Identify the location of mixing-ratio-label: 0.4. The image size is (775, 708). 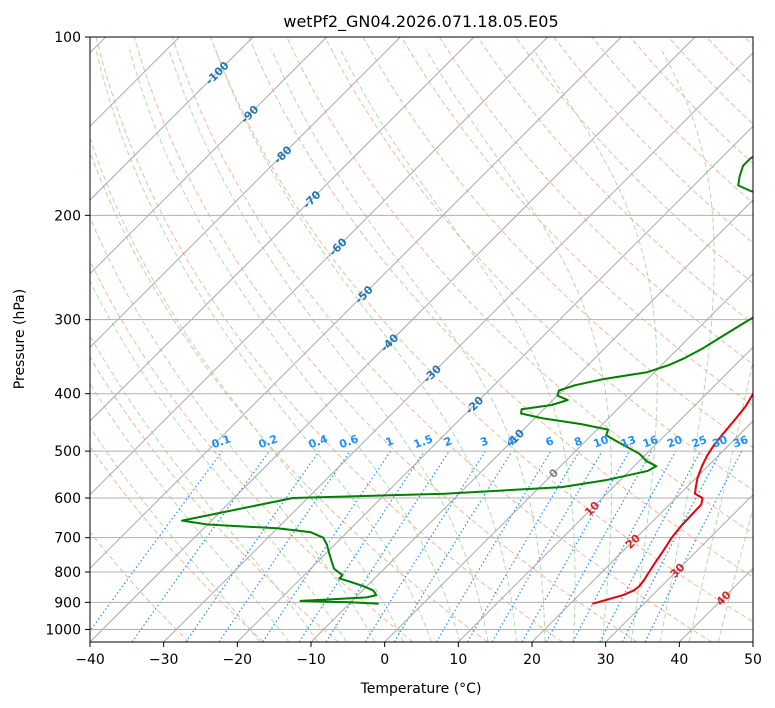
(318, 441).